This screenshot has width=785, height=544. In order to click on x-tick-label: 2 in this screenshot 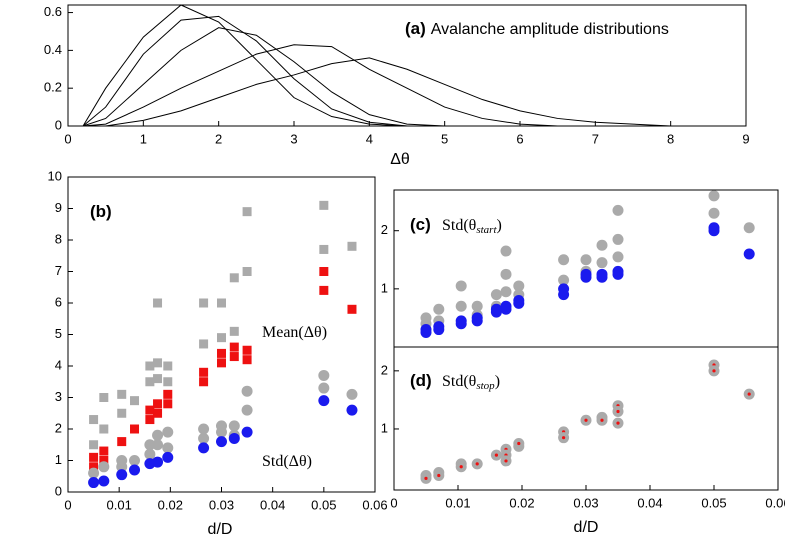, I will do `click(218, 138)`.